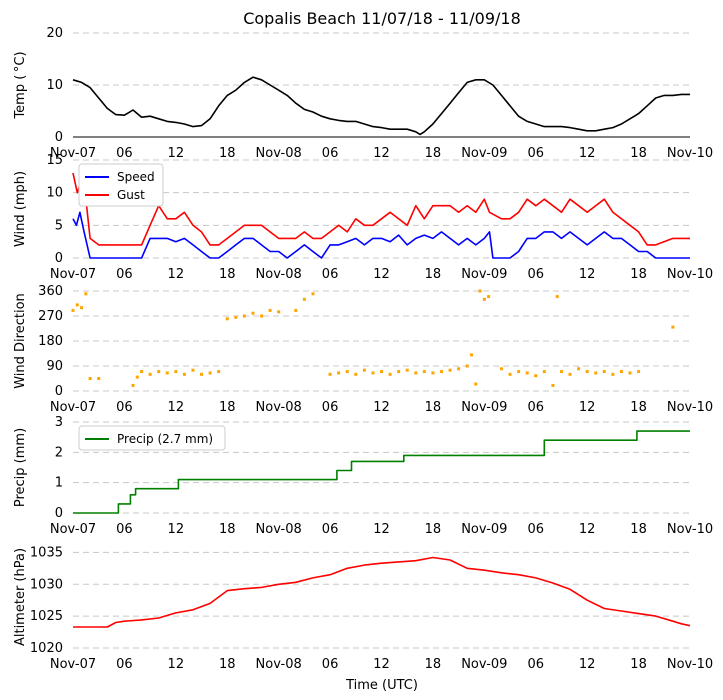 This screenshot has height=700, width=723. Describe the element at coordinates (382, 18) in the screenshot. I see `chart-title: Copalis Beach 11/07/18 - 11/09/18` at that location.